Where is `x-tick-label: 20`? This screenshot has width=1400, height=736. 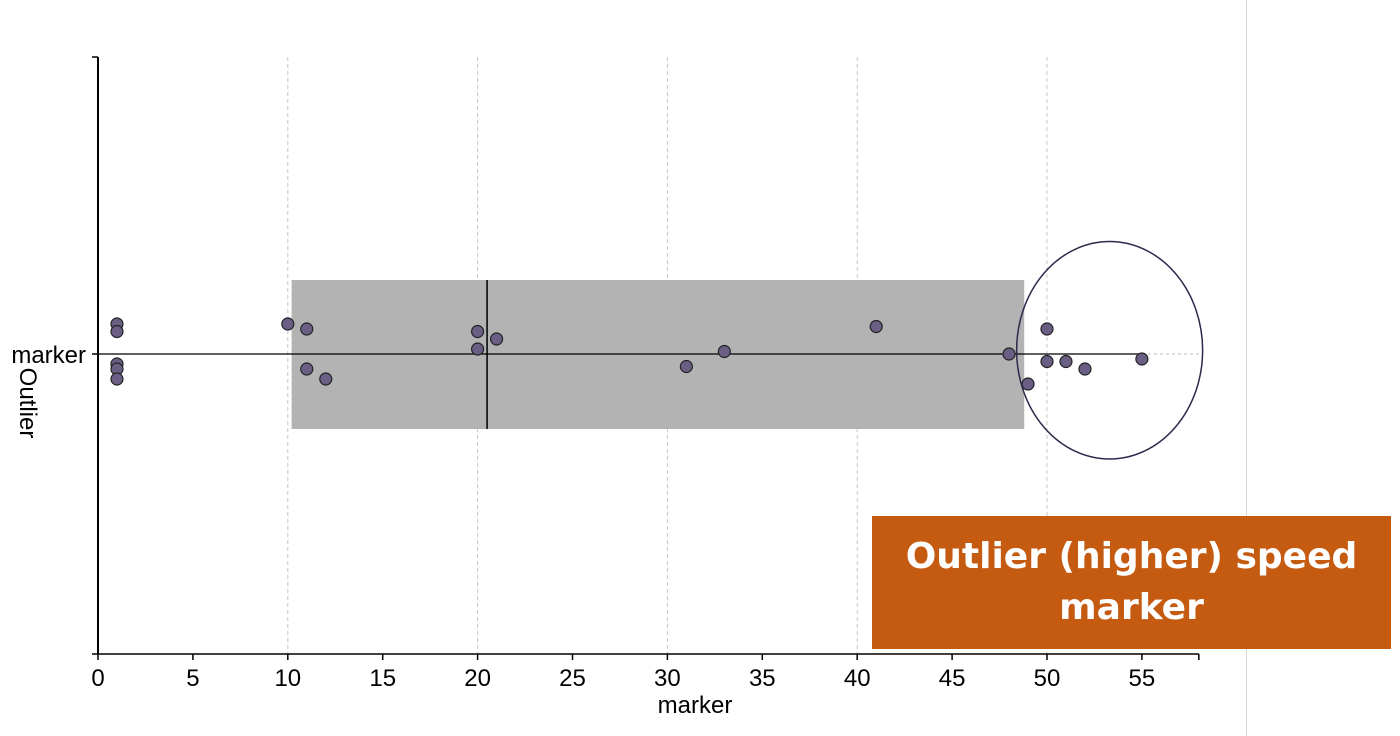 x-tick-label: 20 is located at coordinates (477, 678).